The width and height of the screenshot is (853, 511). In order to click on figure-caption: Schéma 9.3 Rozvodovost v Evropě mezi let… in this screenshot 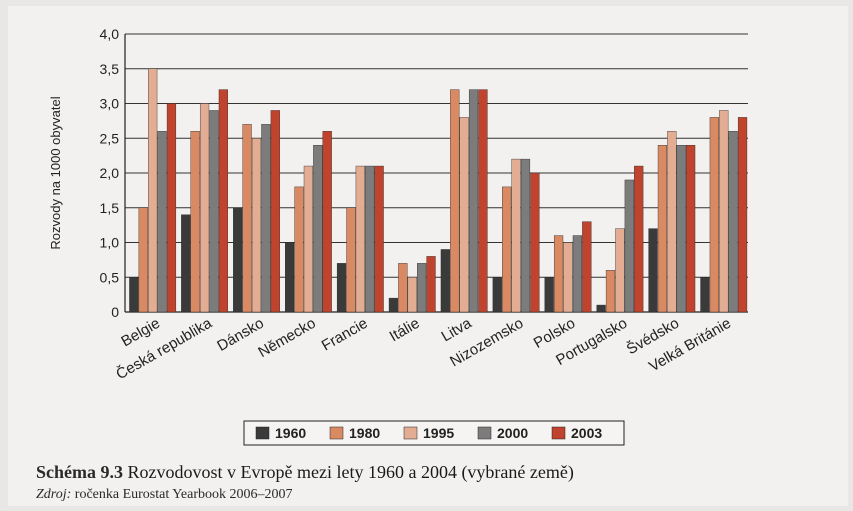, I will do `click(305, 472)`.